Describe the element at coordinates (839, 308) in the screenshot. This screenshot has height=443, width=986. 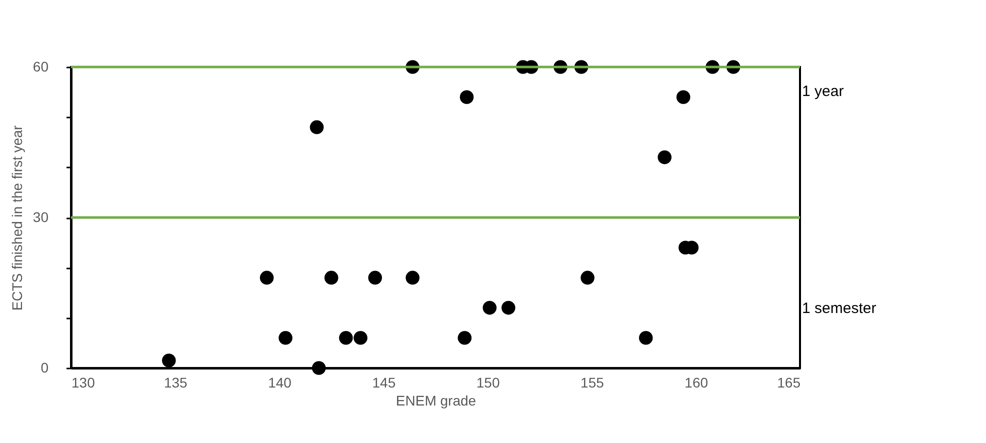
I see `text: 1 semester` at that location.